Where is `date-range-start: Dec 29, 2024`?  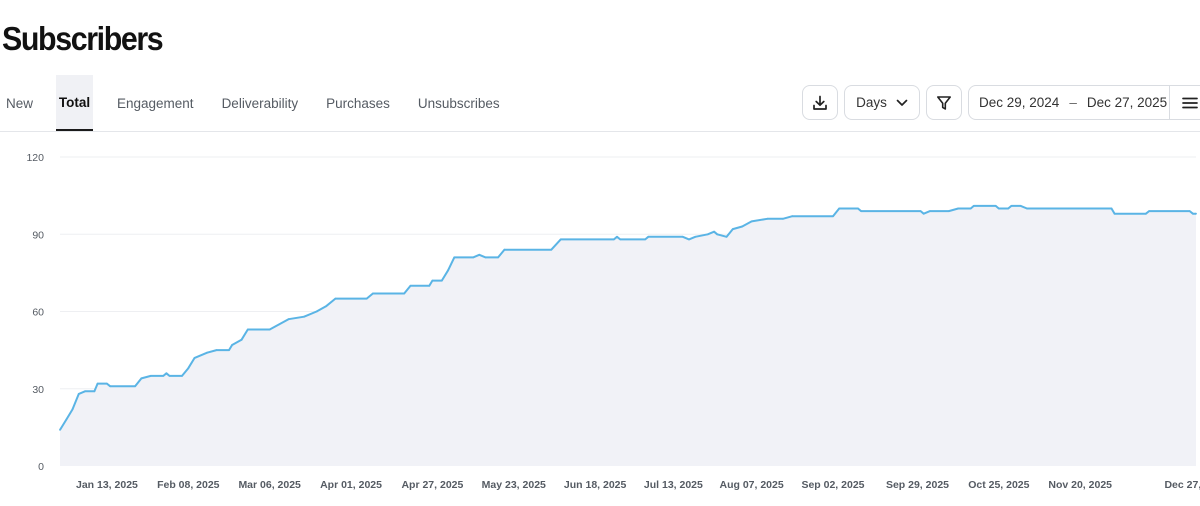 date-range-start: Dec 29, 2024 is located at coordinates (1019, 102).